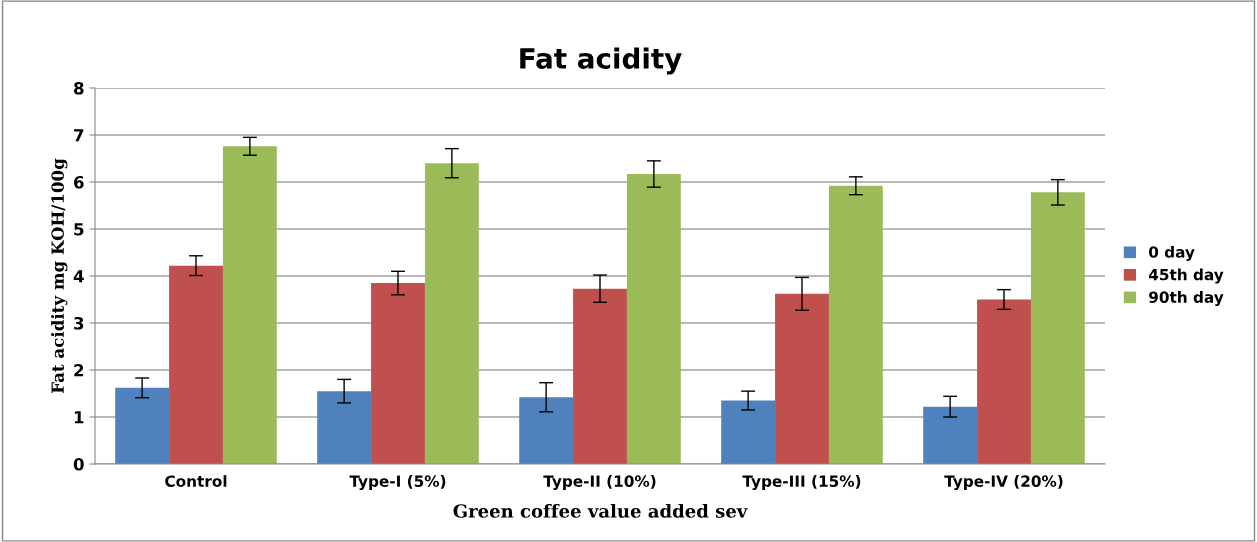 This screenshot has height=542, width=1257. I want to click on legend-label: 0 day, so click(1171, 253).